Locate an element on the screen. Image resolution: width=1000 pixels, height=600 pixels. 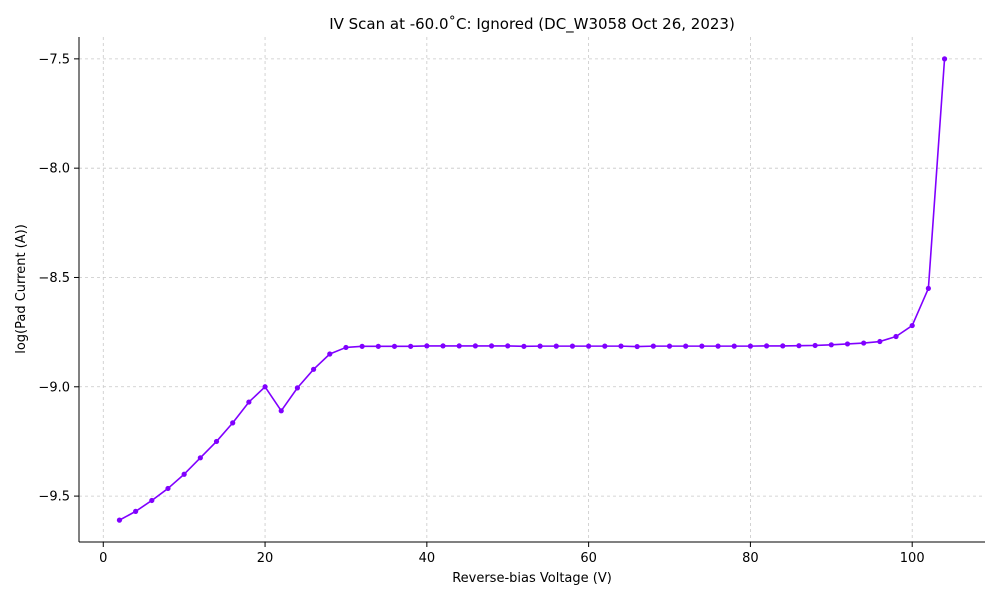
y-tick-label: −9.5 is located at coordinates (54, 497).